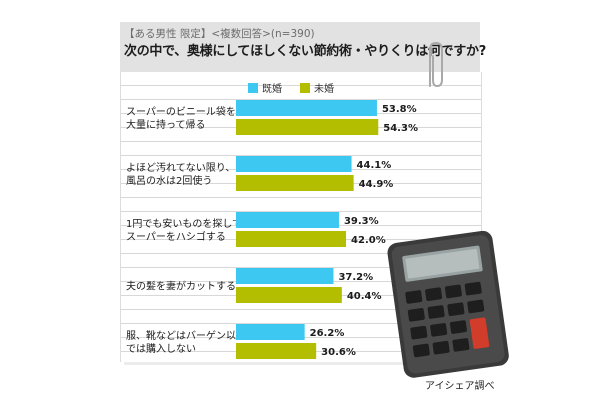 The width and height of the screenshot is (610, 400). Describe the element at coordinates (186, 335) in the screenshot. I see `category-label: 服、靴などはバーゲン以外` at that location.